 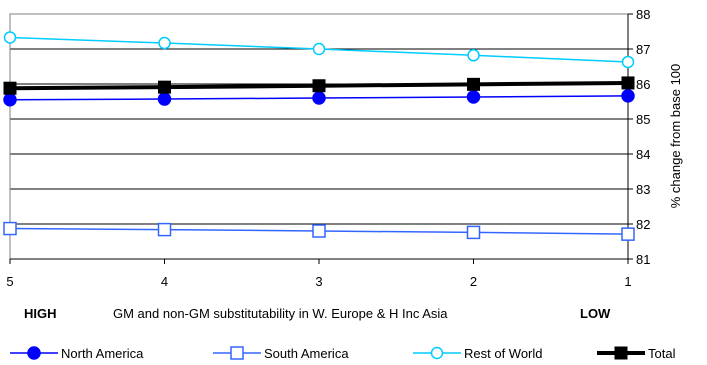 I want to click on y-tick-label-82: 82, so click(x=643, y=224).